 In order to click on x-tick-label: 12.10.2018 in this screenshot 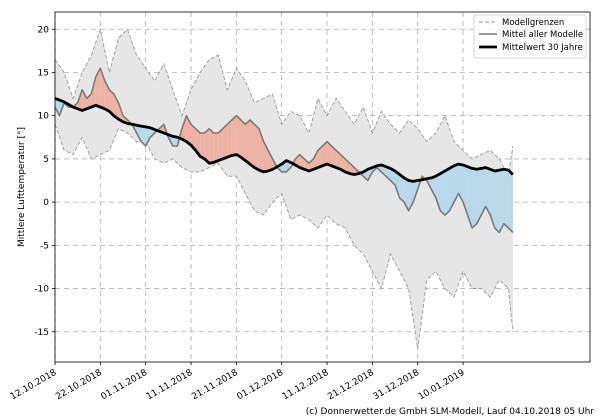, I will do `click(34, 385)`.